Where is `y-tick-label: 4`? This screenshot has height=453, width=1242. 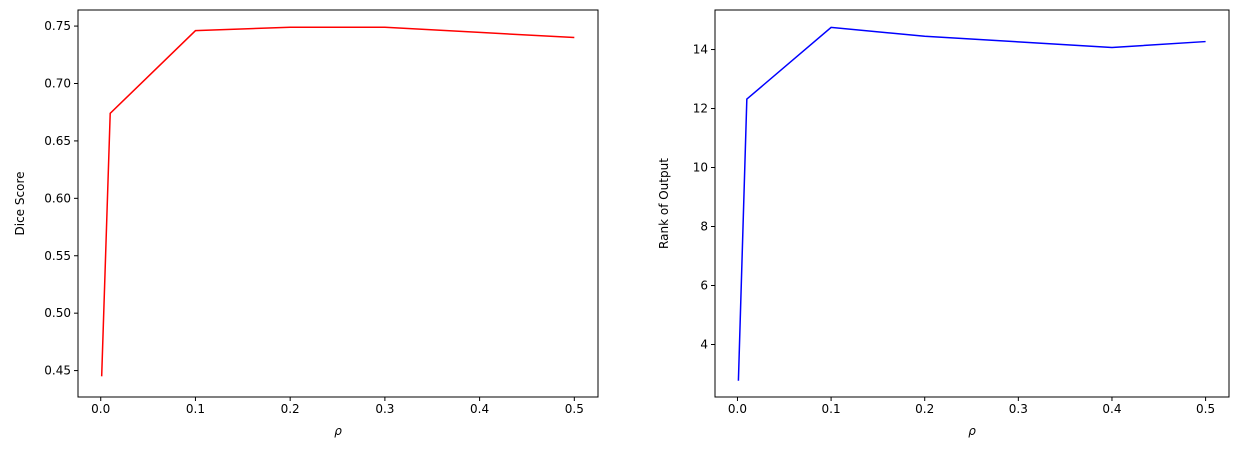 y-tick-label: 4 is located at coordinates (704, 344).